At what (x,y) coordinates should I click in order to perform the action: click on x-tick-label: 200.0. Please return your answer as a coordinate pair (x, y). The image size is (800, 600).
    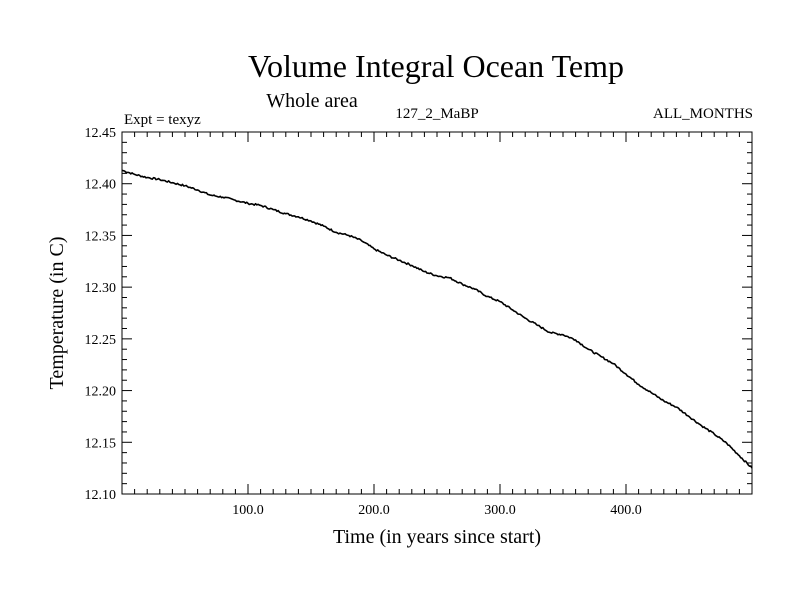
    Looking at the image, I should click on (374, 510).